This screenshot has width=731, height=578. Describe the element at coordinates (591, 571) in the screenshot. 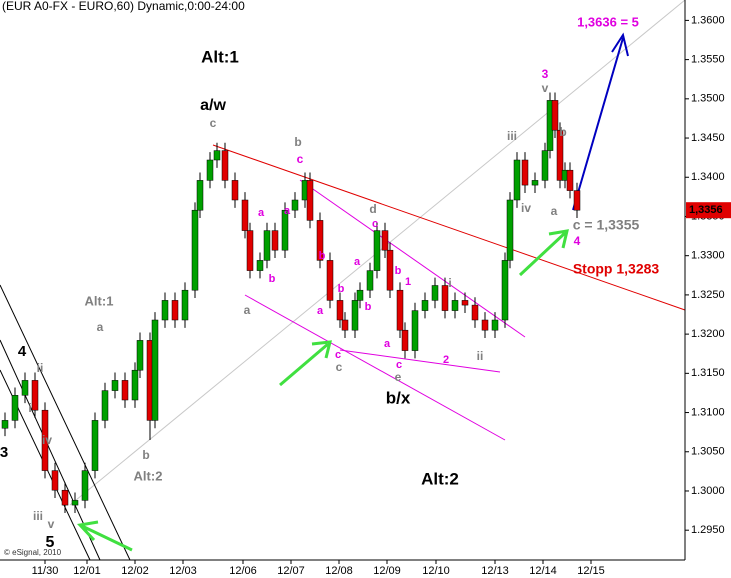

I see `x-tick-label: 12/15` at that location.